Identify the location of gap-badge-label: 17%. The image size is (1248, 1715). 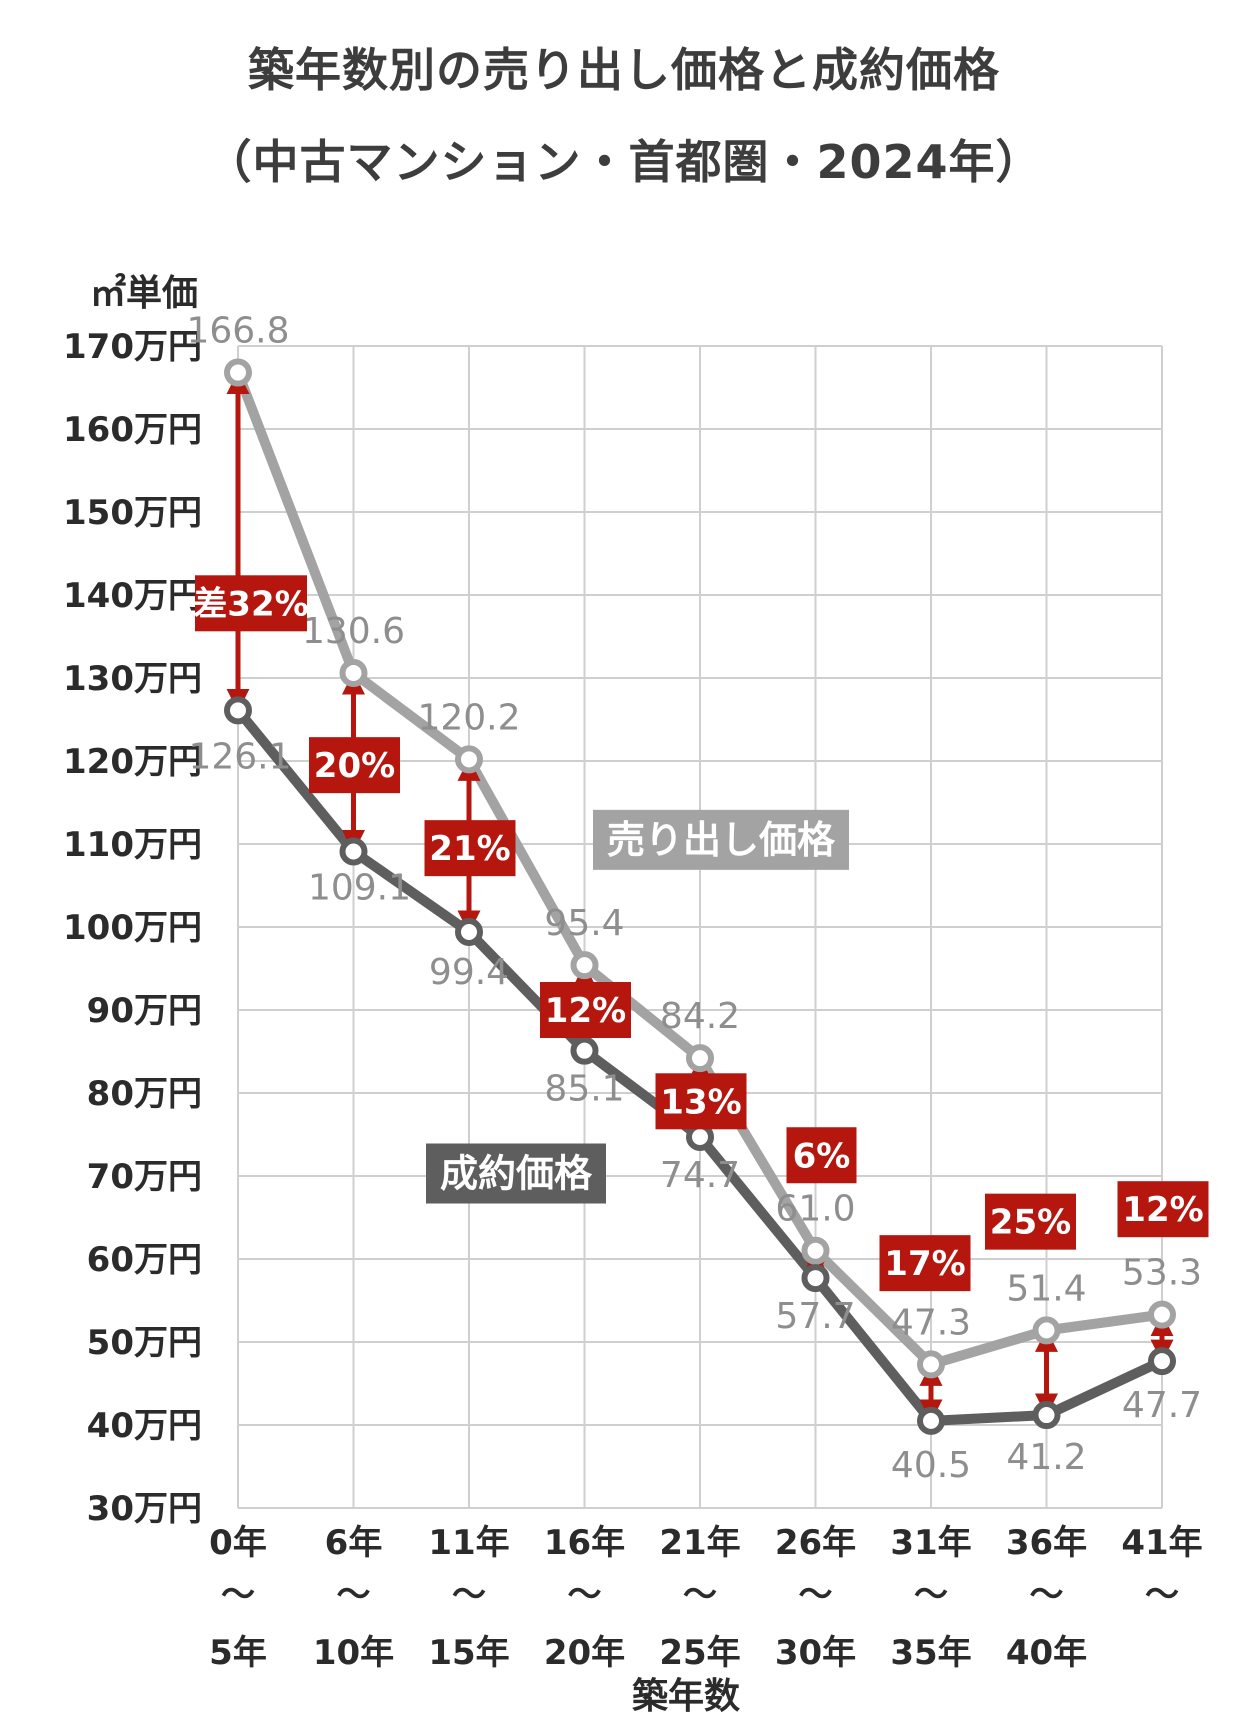
(924, 1264).